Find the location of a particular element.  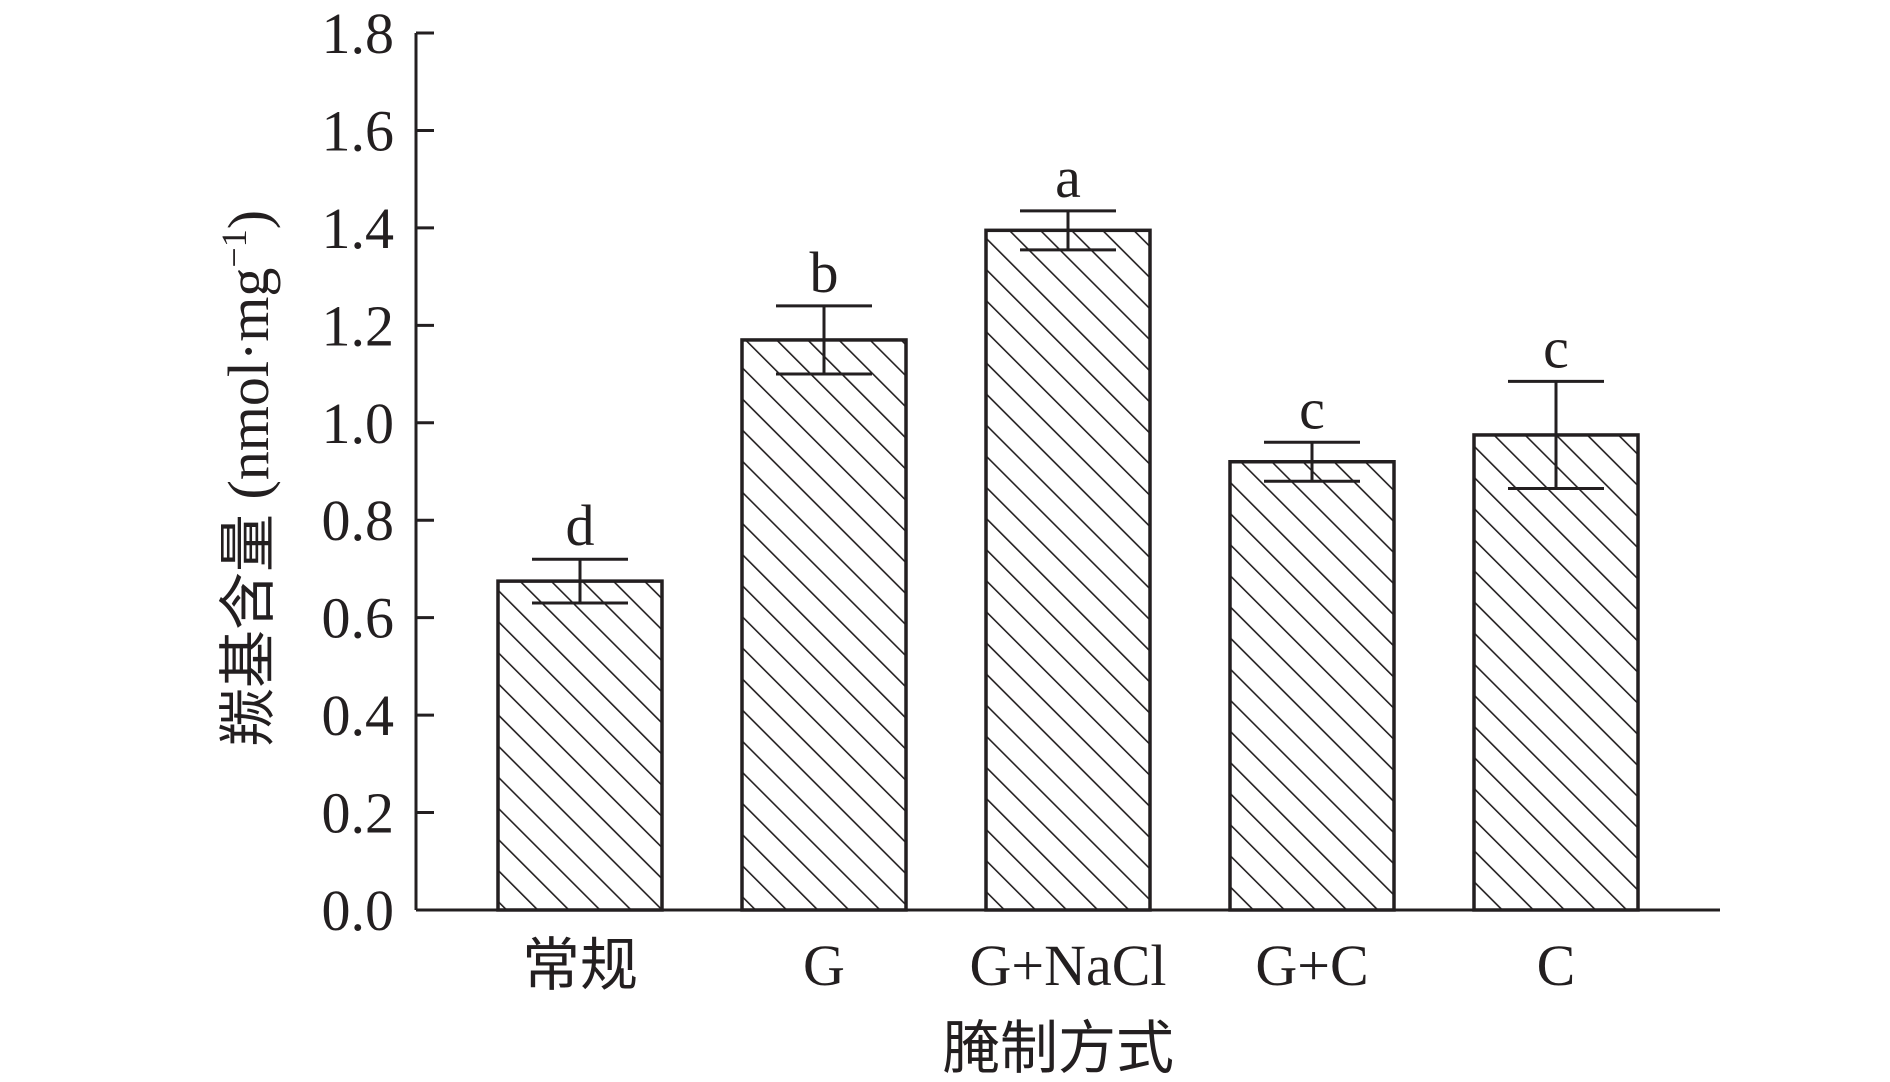

y-tick-label: 0.2 is located at coordinates (358, 813).